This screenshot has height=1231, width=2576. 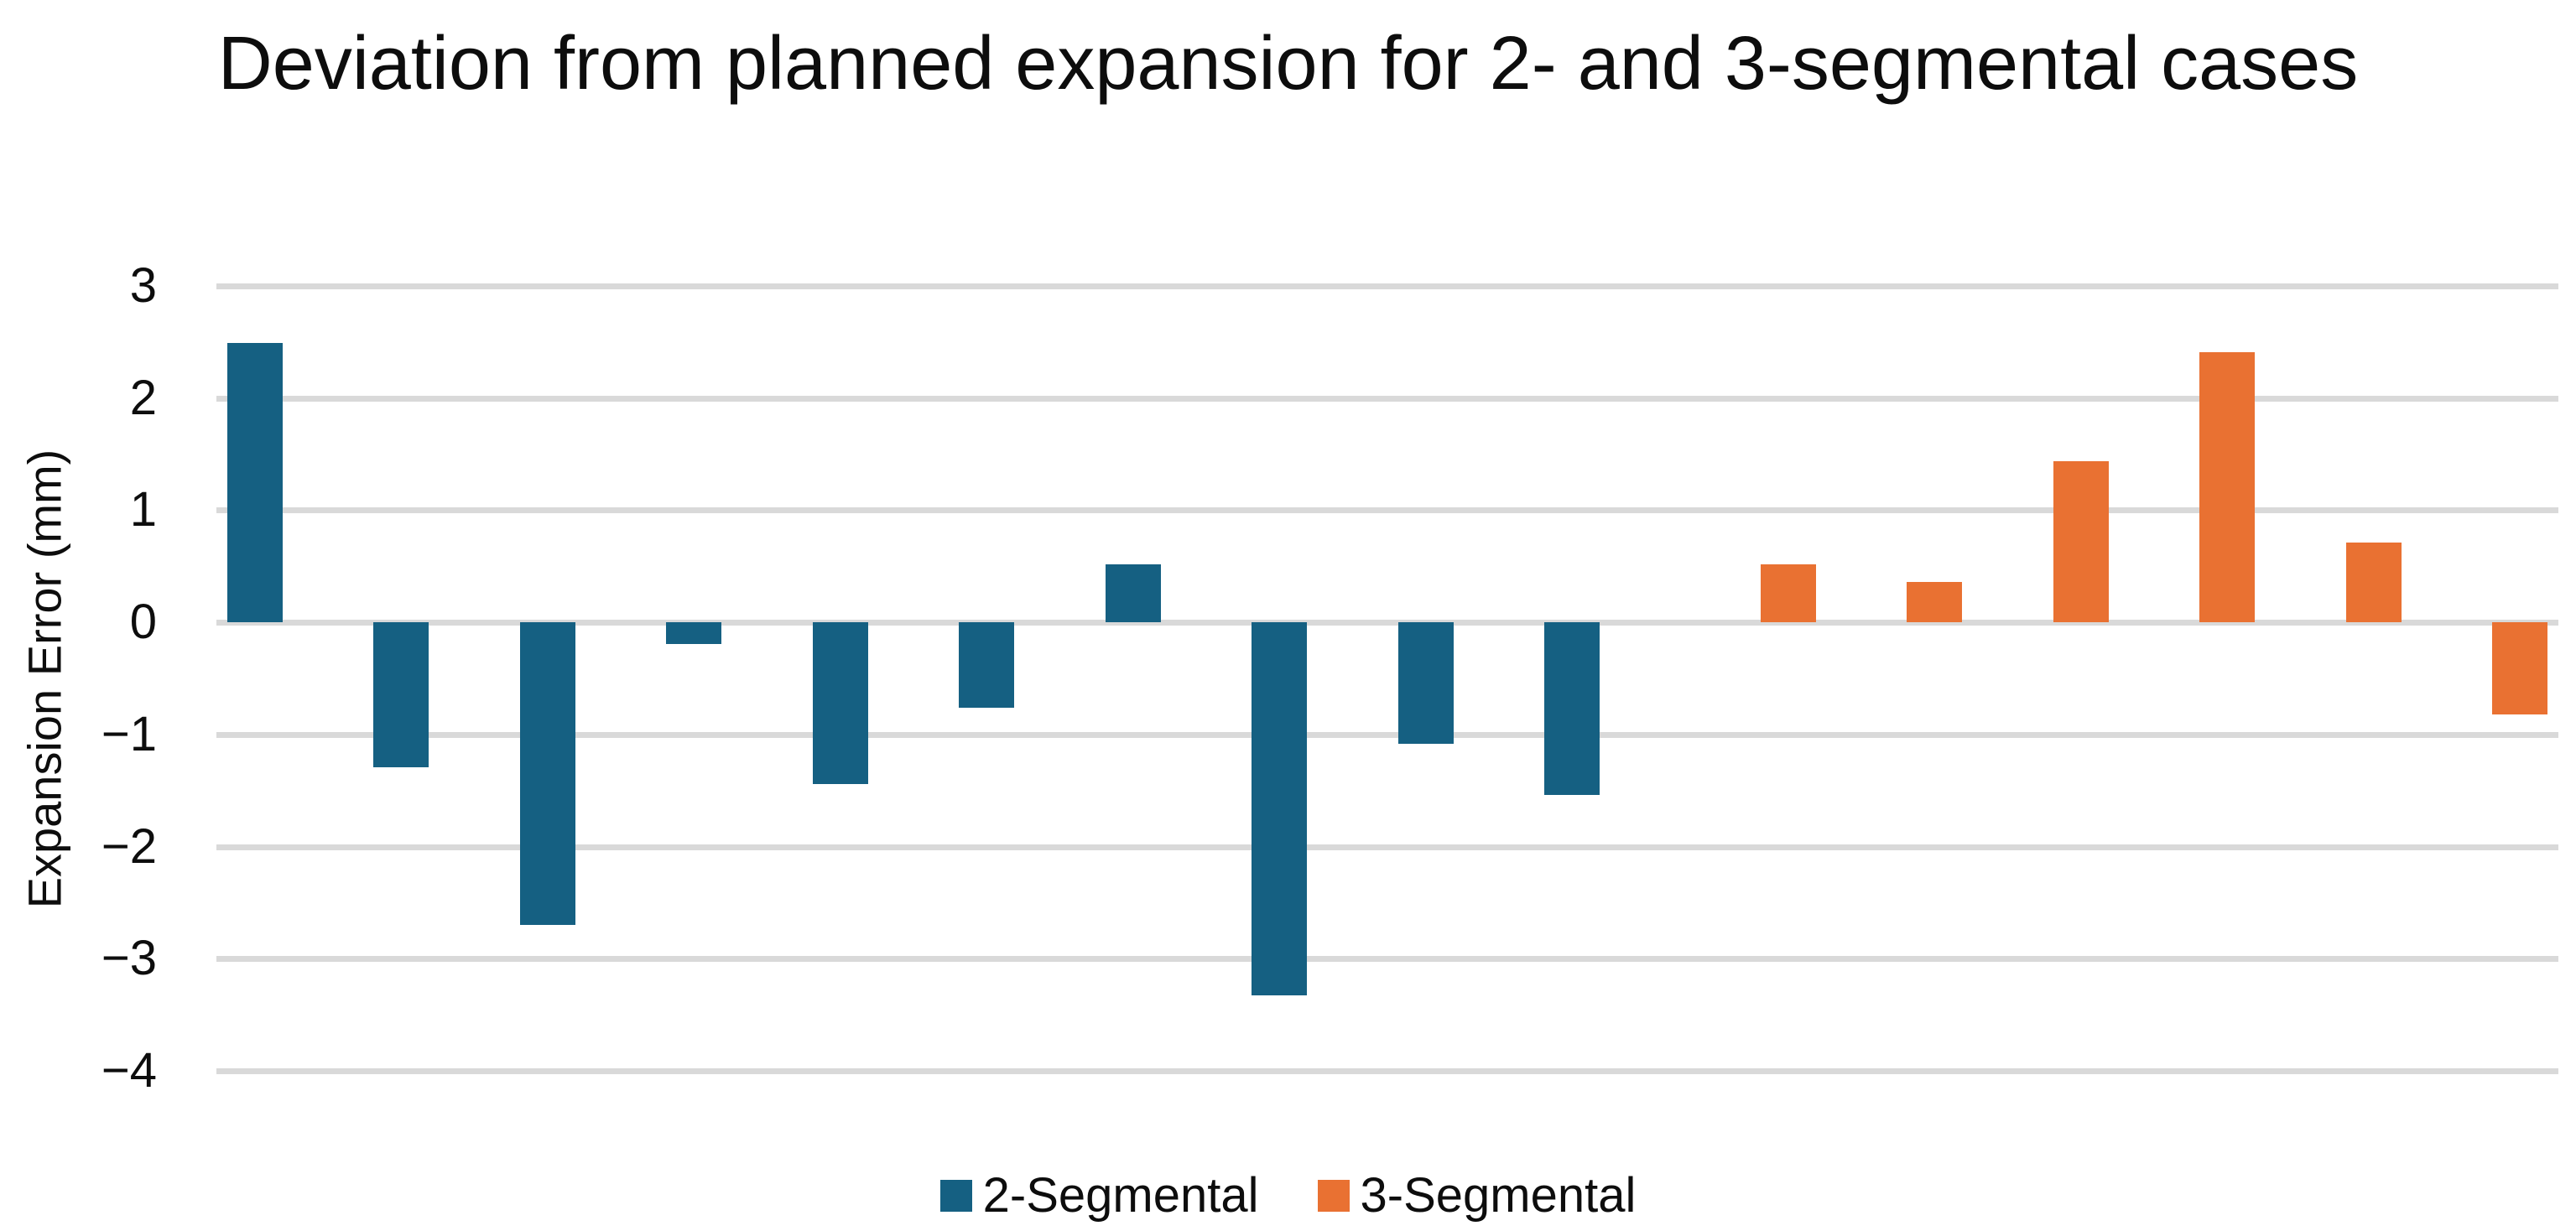 I want to click on y-tick-label: 3, so click(x=143, y=285).